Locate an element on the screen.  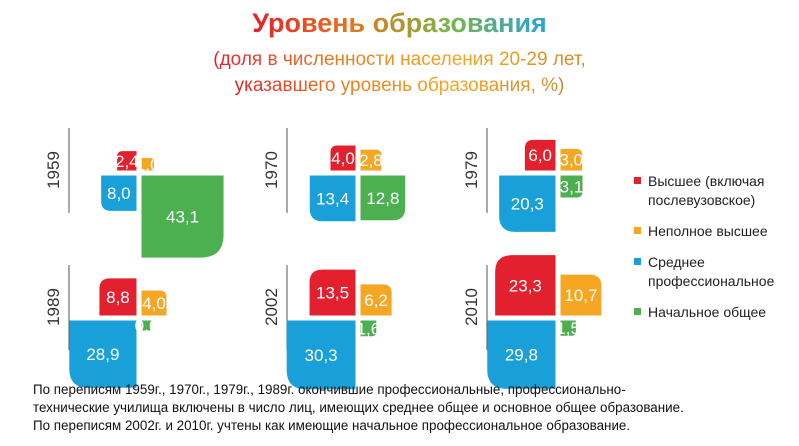
bar-2002-incomplete-higher is located at coordinates (376, 300).